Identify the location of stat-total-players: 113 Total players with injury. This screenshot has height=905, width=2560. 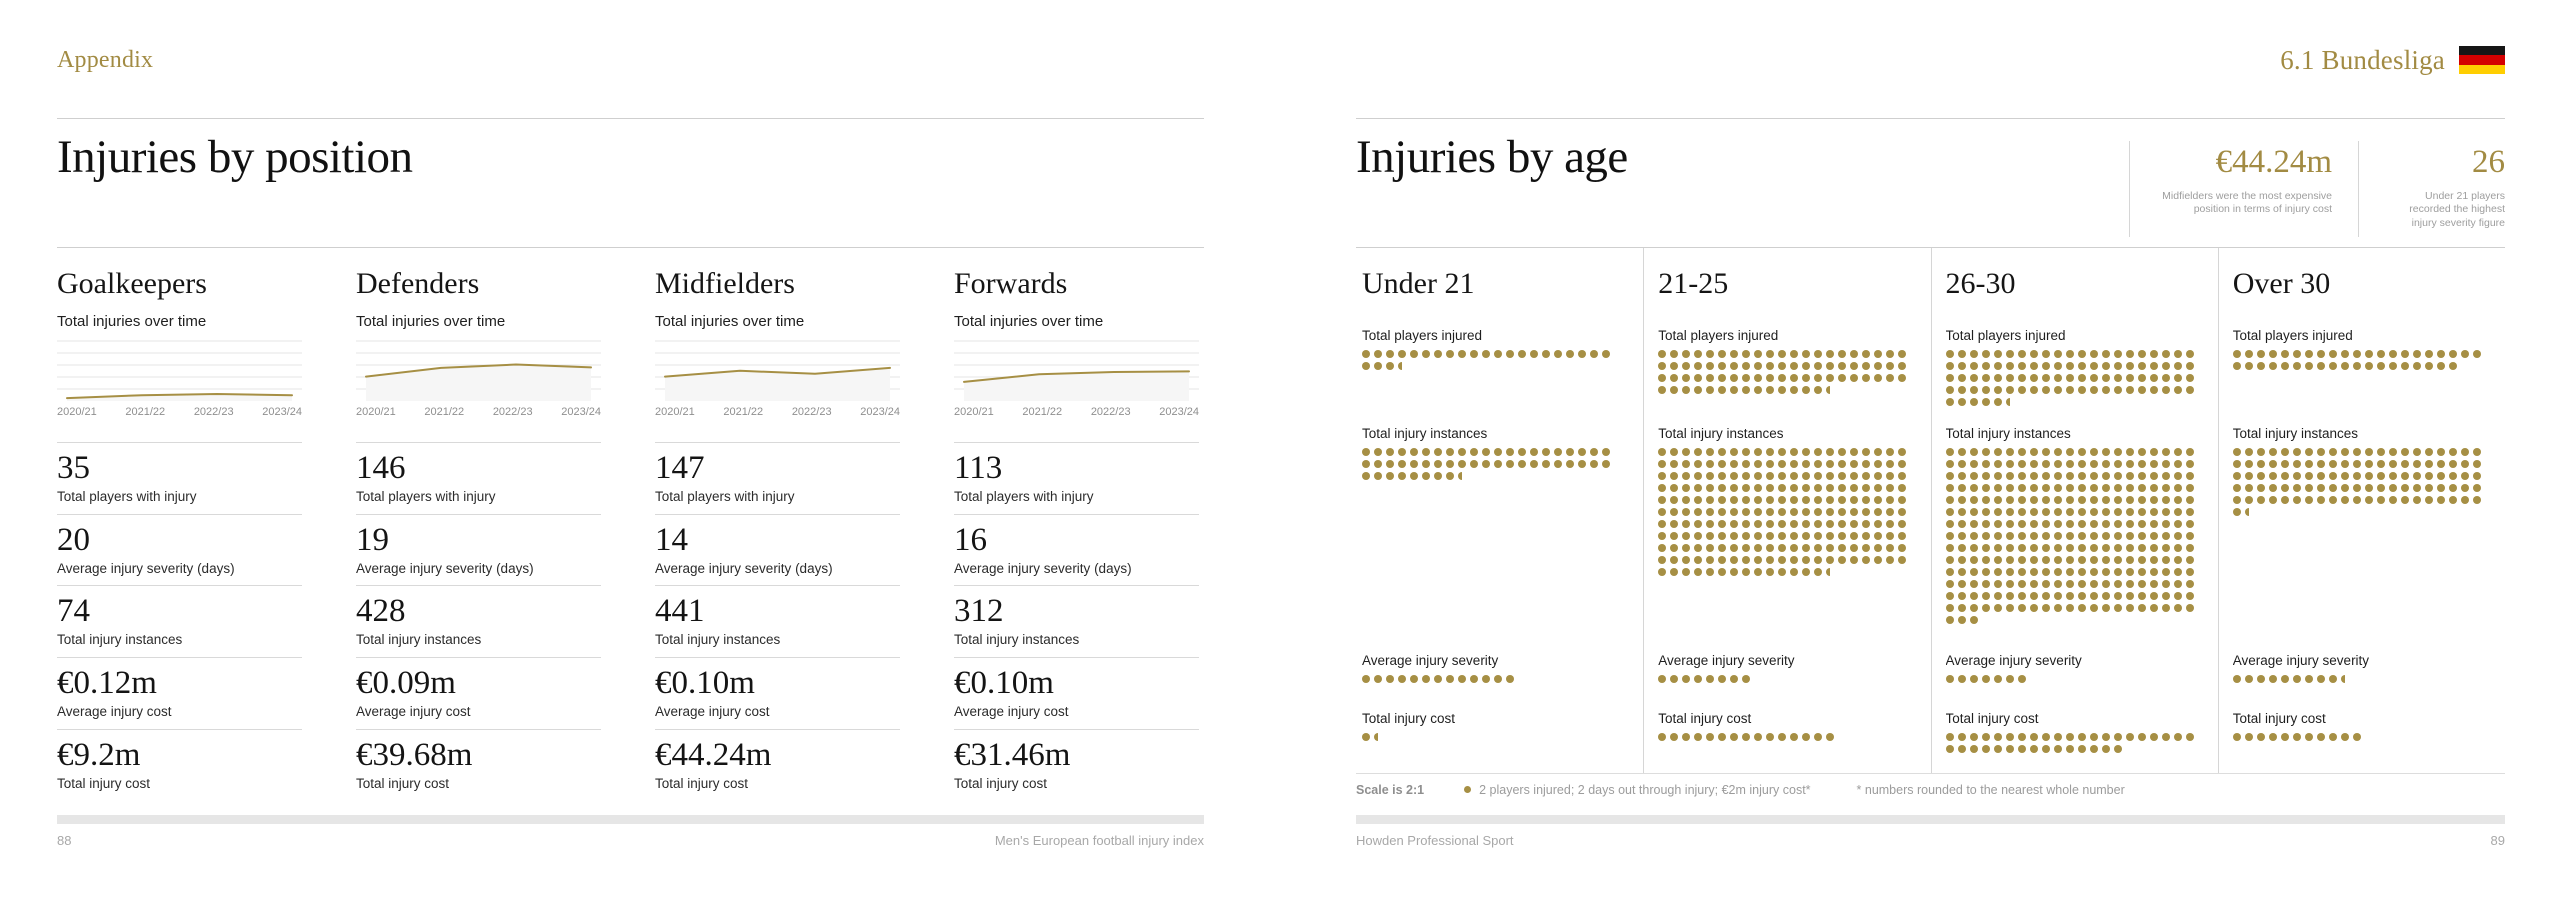
(1076, 477).